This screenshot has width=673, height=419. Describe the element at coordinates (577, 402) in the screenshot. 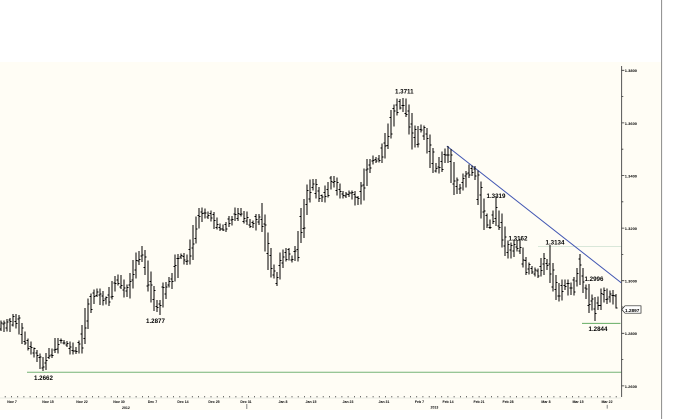

I see `svg-text: Mar 15` at that location.